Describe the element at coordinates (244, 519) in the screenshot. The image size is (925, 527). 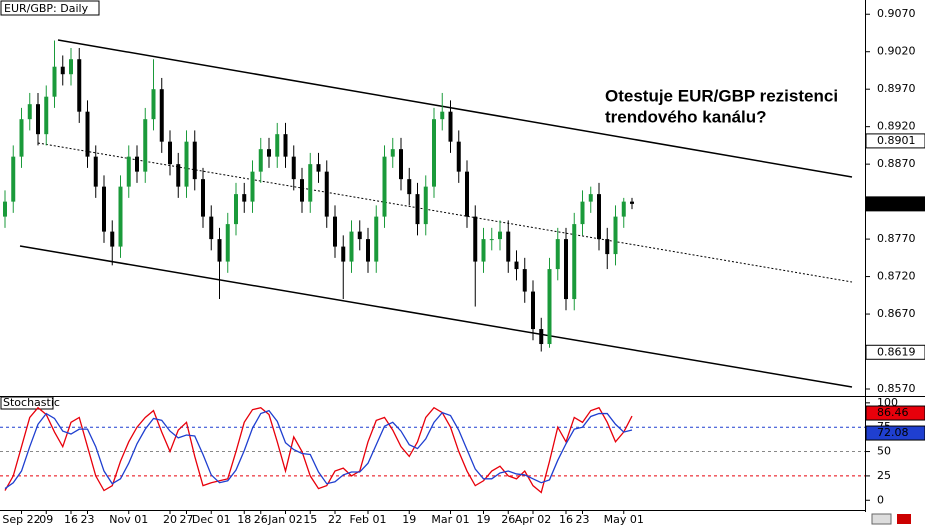
I see `x-tick-label: 18` at that location.